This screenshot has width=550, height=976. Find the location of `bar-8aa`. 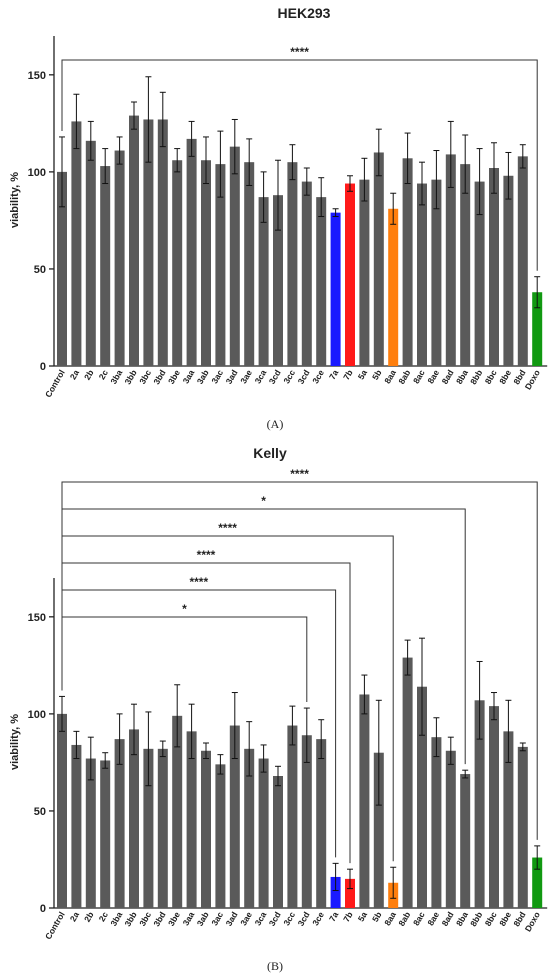

bar-8aa is located at coordinates (393, 287).